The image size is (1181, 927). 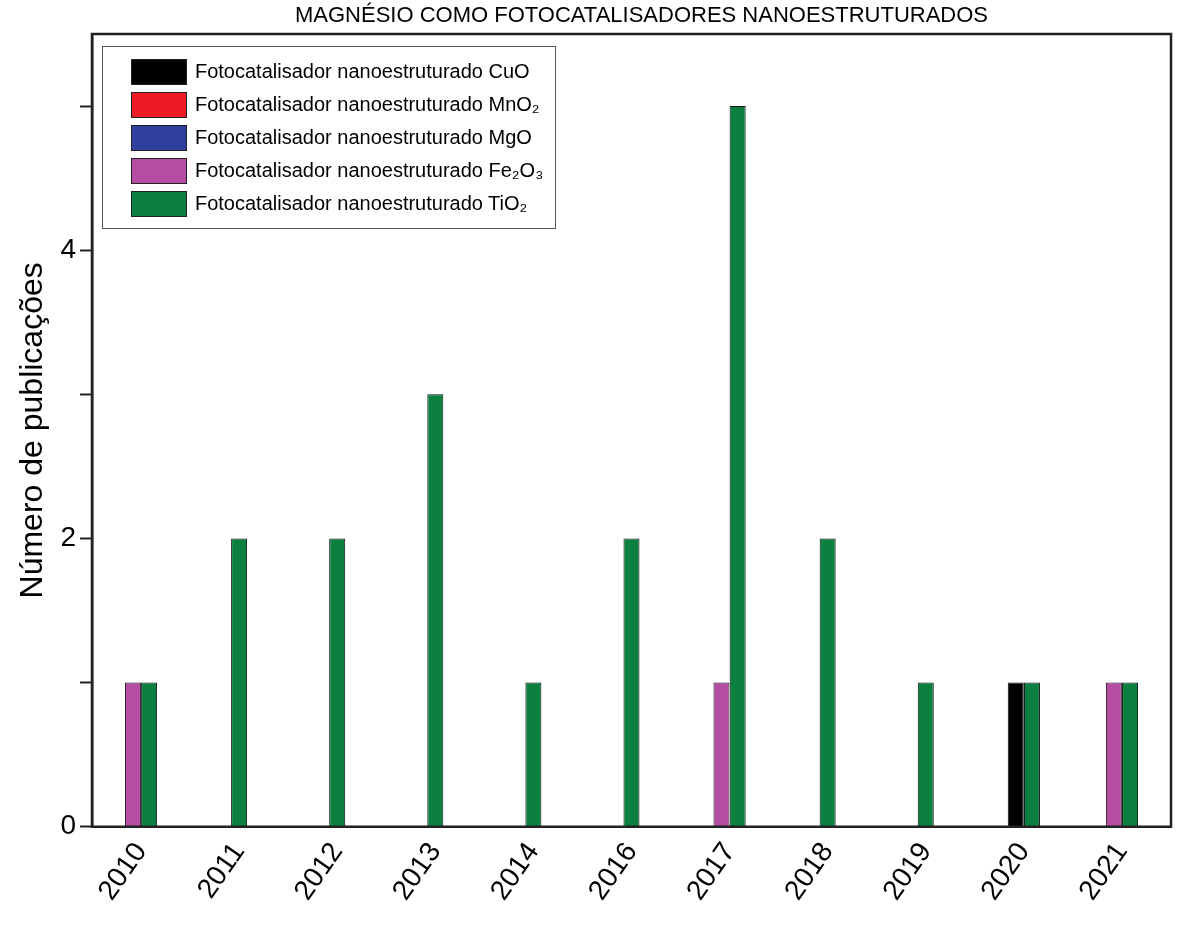 What do you see at coordinates (68, 825) in the screenshot?
I see `y-tick-label: 0` at bounding box center [68, 825].